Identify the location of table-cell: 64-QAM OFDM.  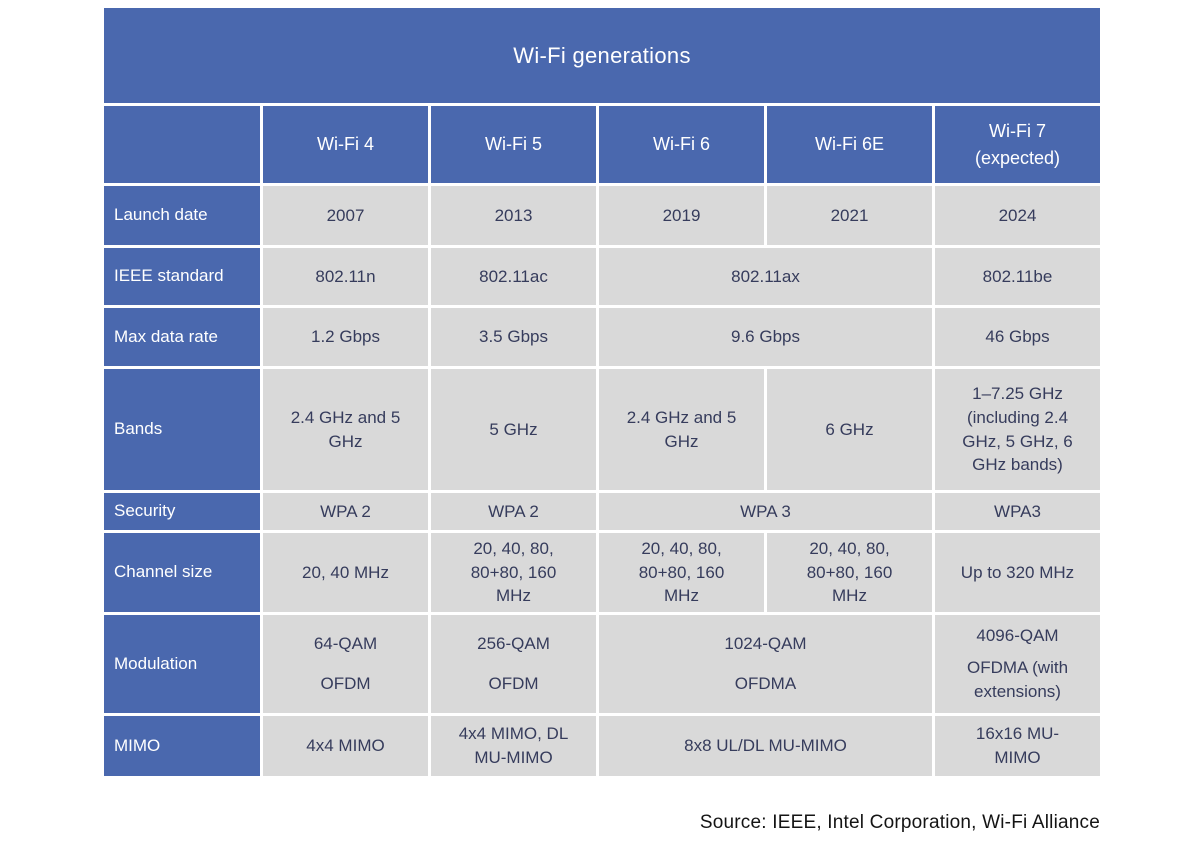
(345, 664).